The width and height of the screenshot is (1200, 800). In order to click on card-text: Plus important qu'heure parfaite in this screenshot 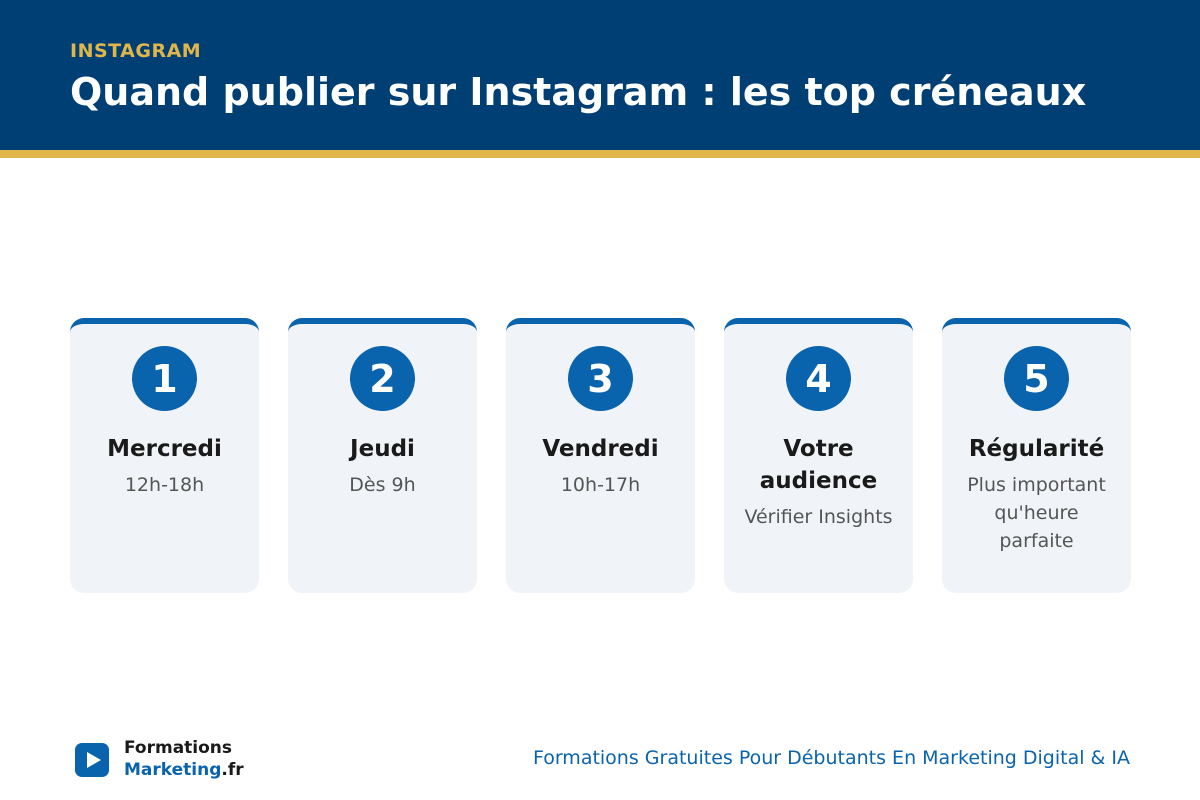, I will do `click(1036, 513)`.